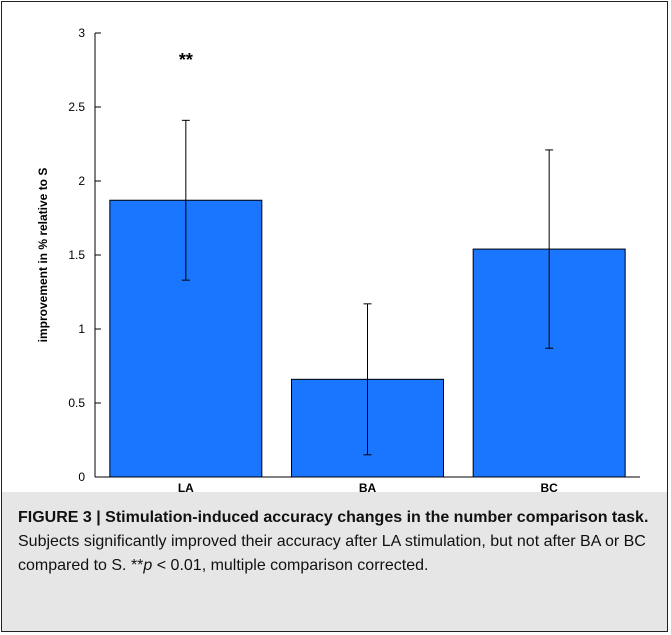  What do you see at coordinates (43, 255) in the screenshot?
I see `y-axis-label: improvement in % relative to S` at bounding box center [43, 255].